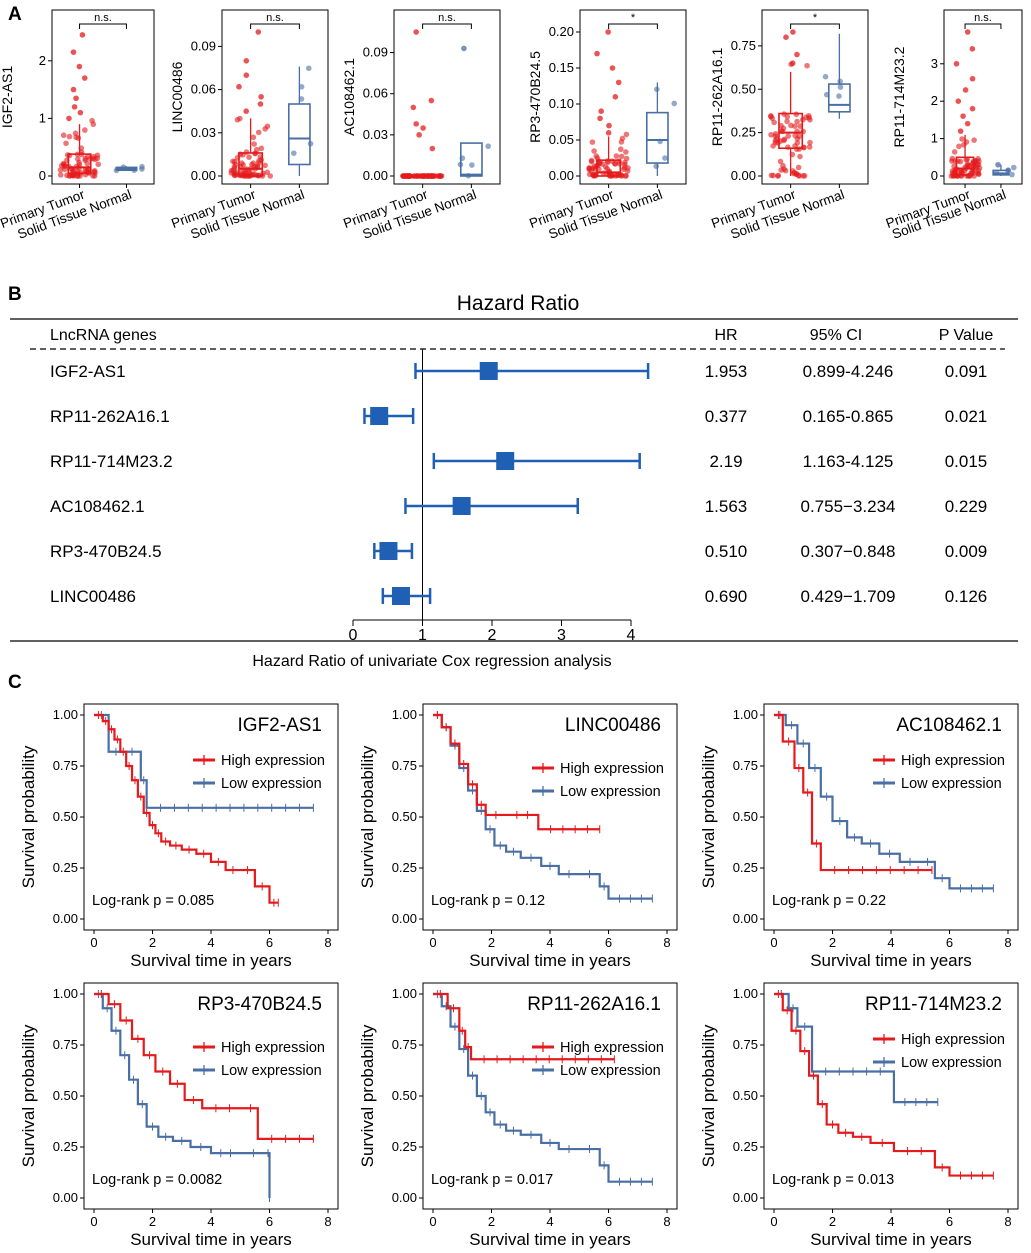 The image size is (1031, 1253). What do you see at coordinates (106, 551) in the screenshot?
I see `gene-label: RP3-470B24.5` at bounding box center [106, 551].